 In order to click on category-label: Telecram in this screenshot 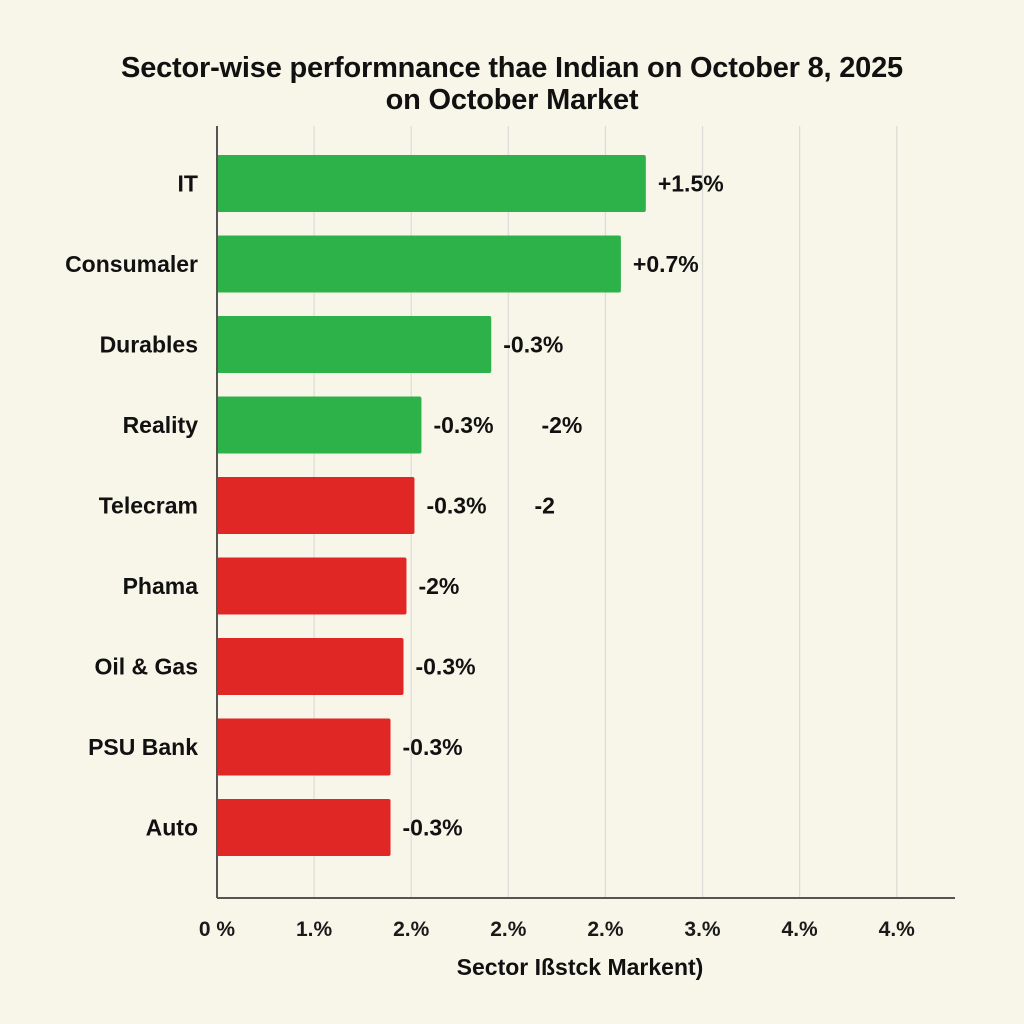, I will do `click(148, 506)`.